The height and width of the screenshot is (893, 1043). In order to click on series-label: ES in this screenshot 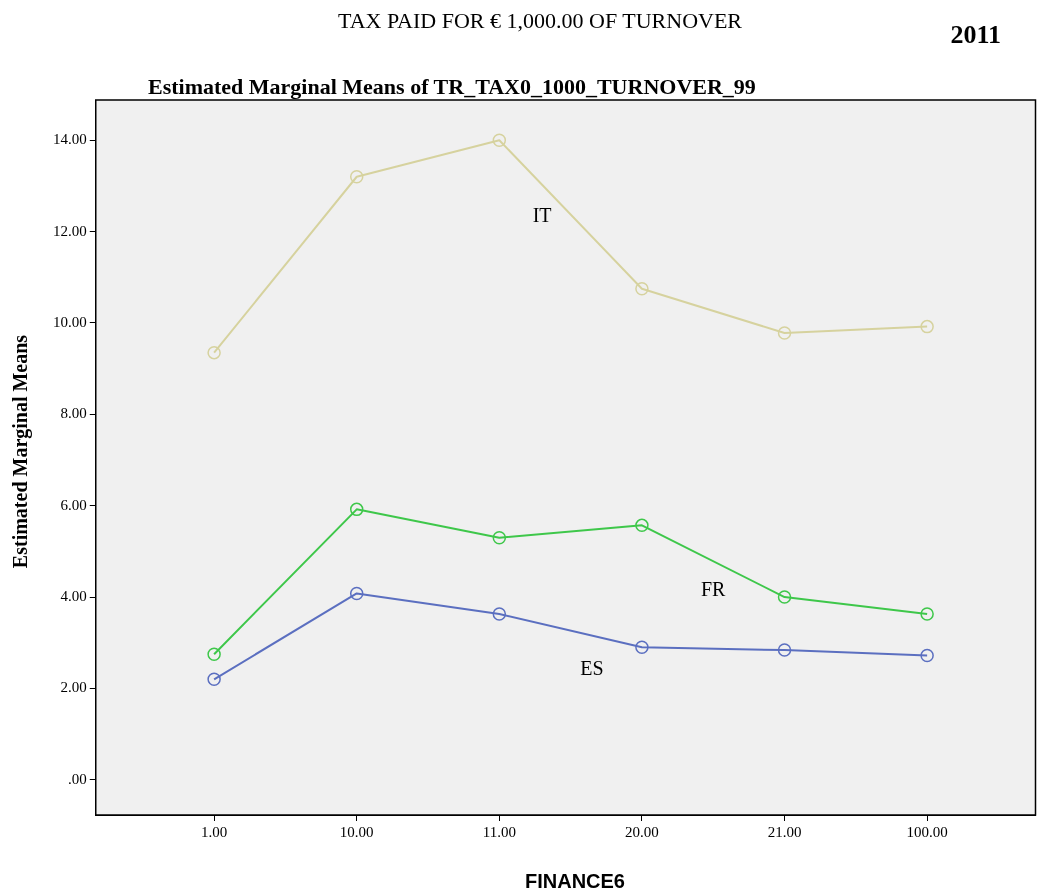, I will do `click(592, 667)`.